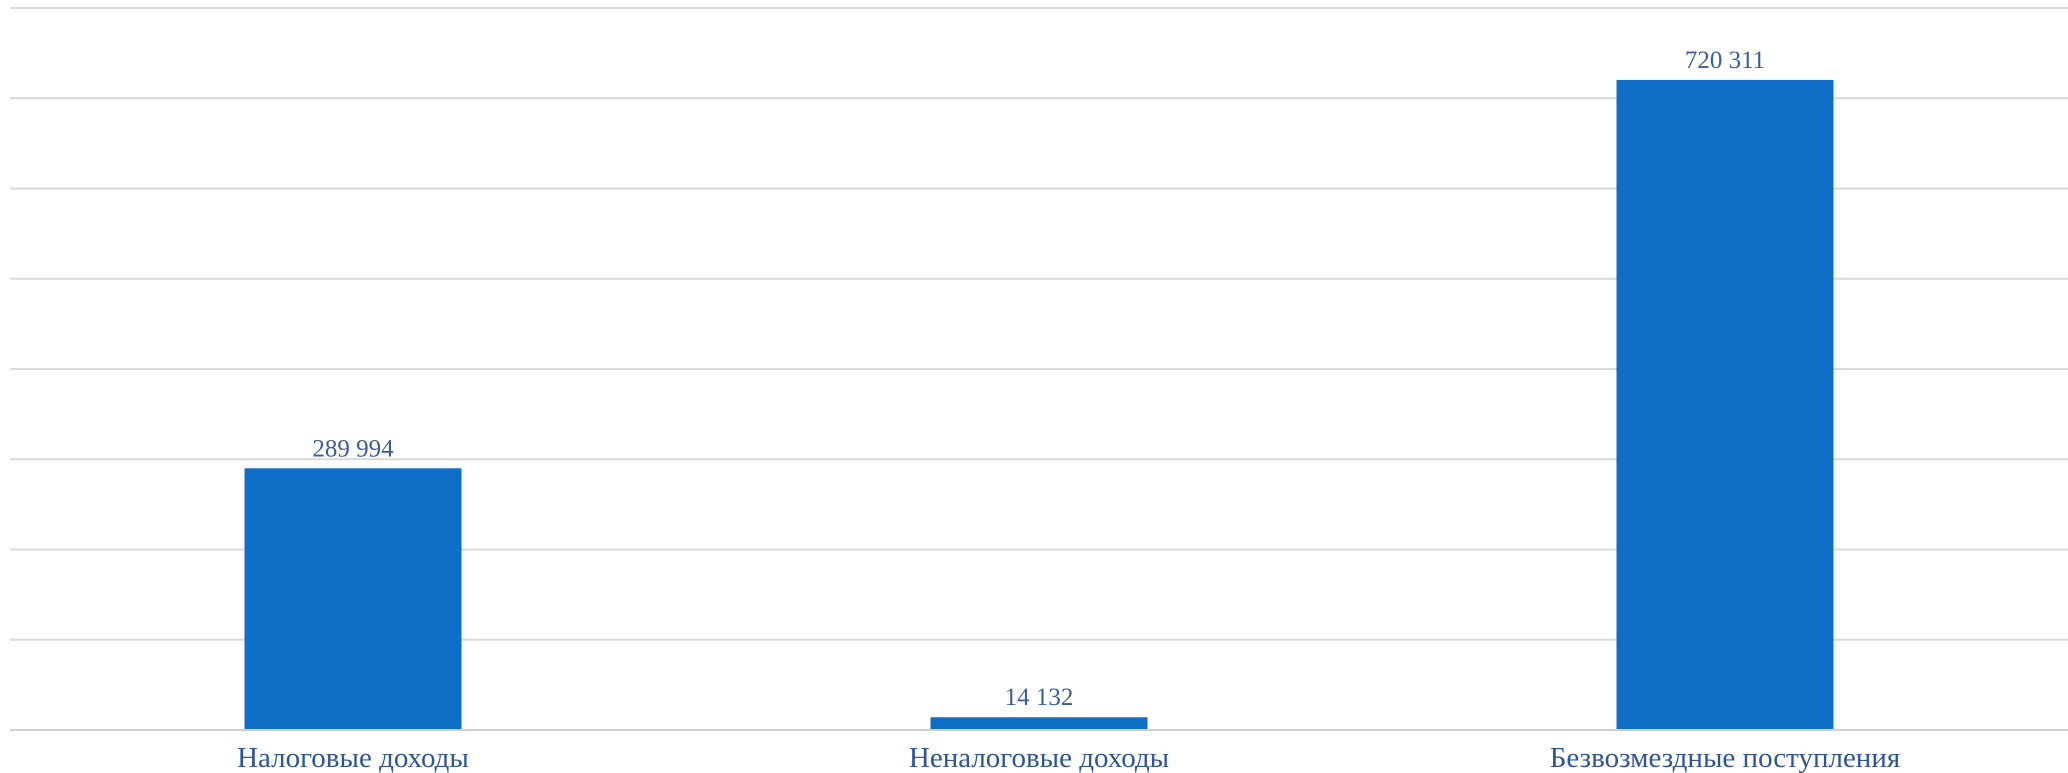  What do you see at coordinates (353, 448) in the screenshot?
I see `data-label: 289 994` at bounding box center [353, 448].